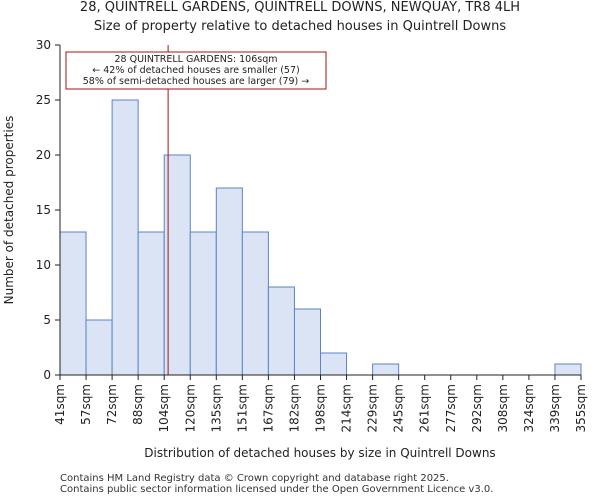 The image size is (600, 500). What do you see at coordinates (138, 404) in the screenshot?
I see `x-tick-label: 88sqm` at bounding box center [138, 404].